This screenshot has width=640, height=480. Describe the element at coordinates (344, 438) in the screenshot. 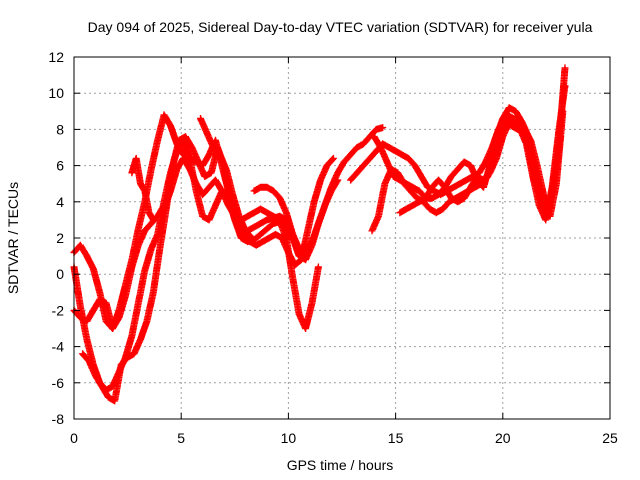

I see `x-tick-labels: 0 5 10 15 20 25` at that location.